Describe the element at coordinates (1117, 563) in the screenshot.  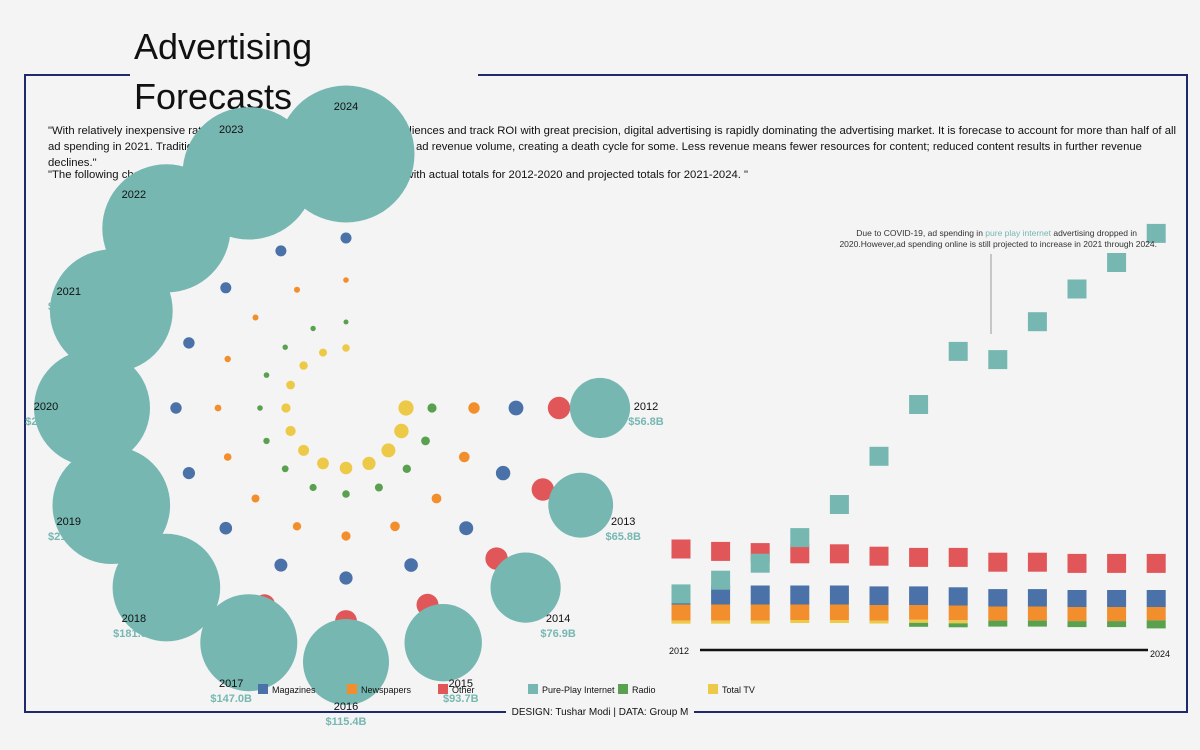
I see `square-other-2023` at that location.